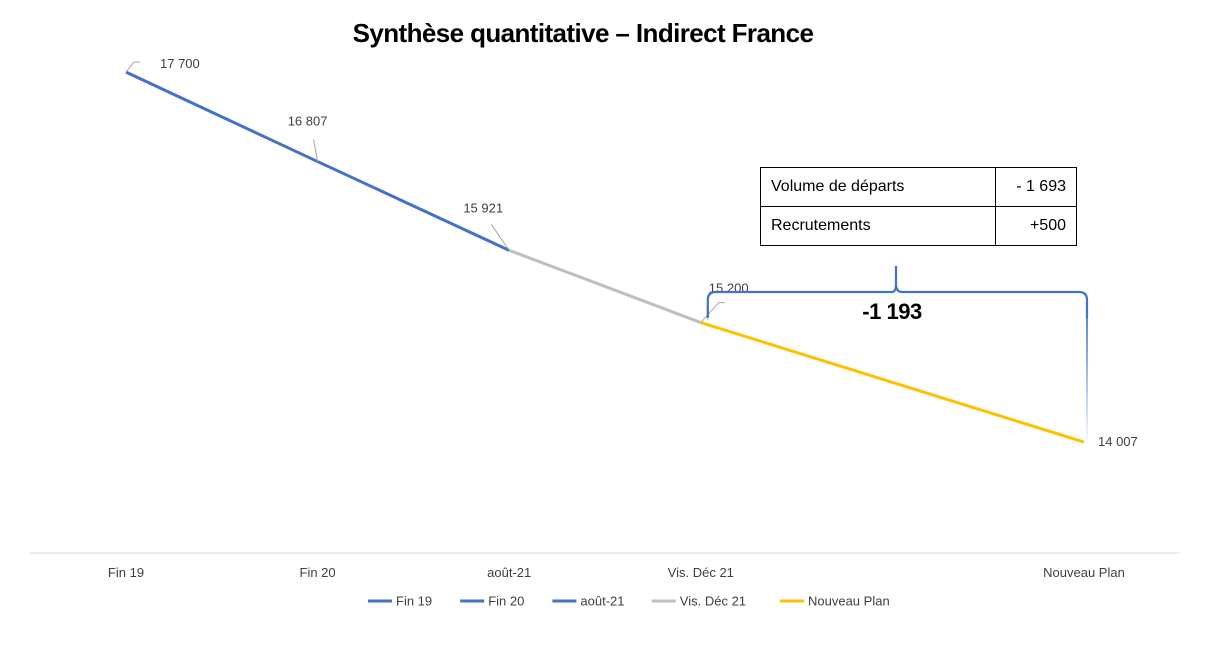 The height and width of the screenshot is (647, 1205). I want to click on legend-label: Nouveau Plan, so click(849, 601).